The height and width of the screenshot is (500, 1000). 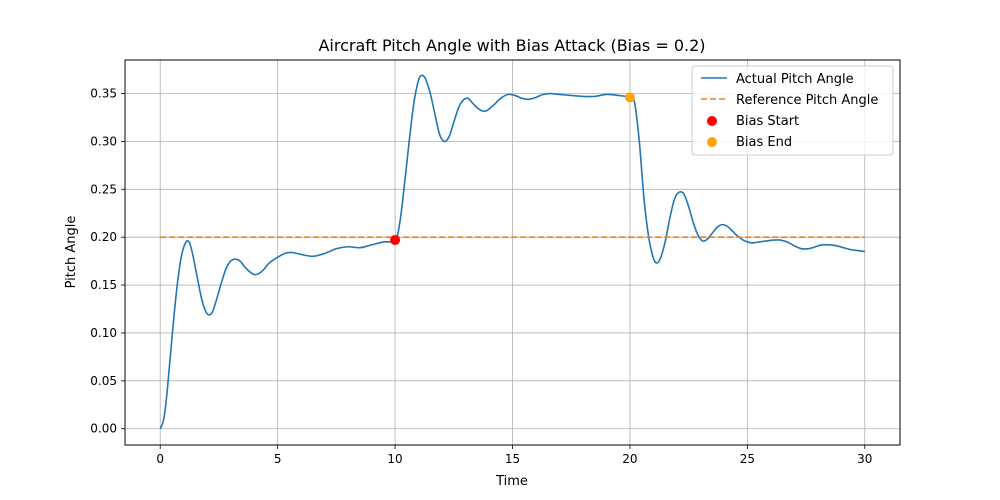 What do you see at coordinates (629, 97) in the screenshot?
I see `marker-bias-end` at bounding box center [629, 97].